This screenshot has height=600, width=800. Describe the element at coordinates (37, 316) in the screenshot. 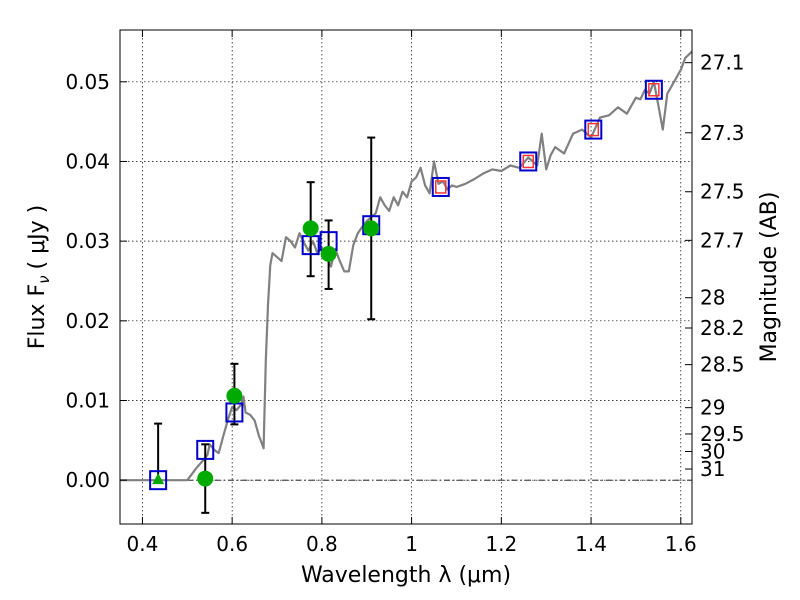

I see `y-axis-label-main: Flux F` at that location.